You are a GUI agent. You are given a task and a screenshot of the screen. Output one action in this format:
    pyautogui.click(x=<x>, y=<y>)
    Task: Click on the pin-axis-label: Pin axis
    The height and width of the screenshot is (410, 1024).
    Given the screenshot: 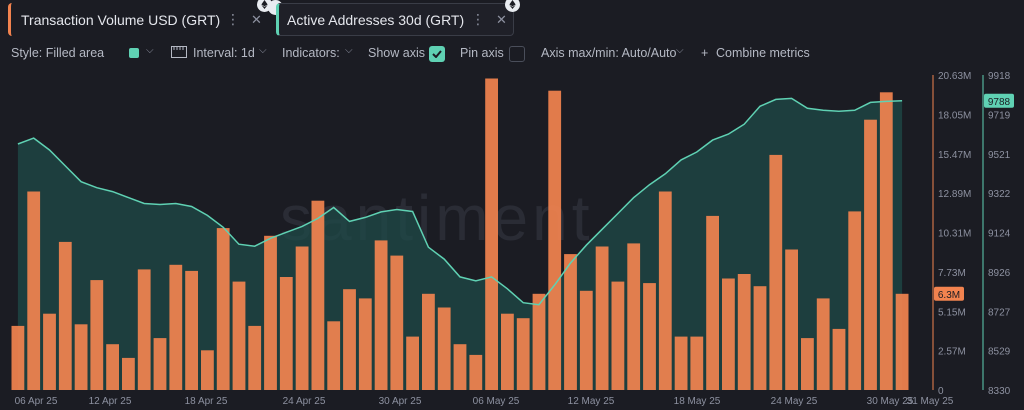 What is the action you would take?
    pyautogui.click(x=482, y=53)
    